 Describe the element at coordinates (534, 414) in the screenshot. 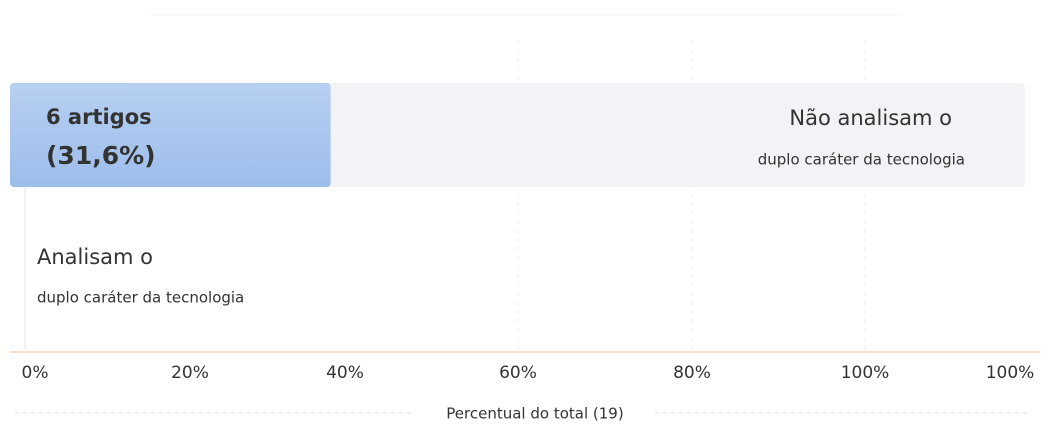

I see `x-axis-label: Percentual do total (19)` at that location.